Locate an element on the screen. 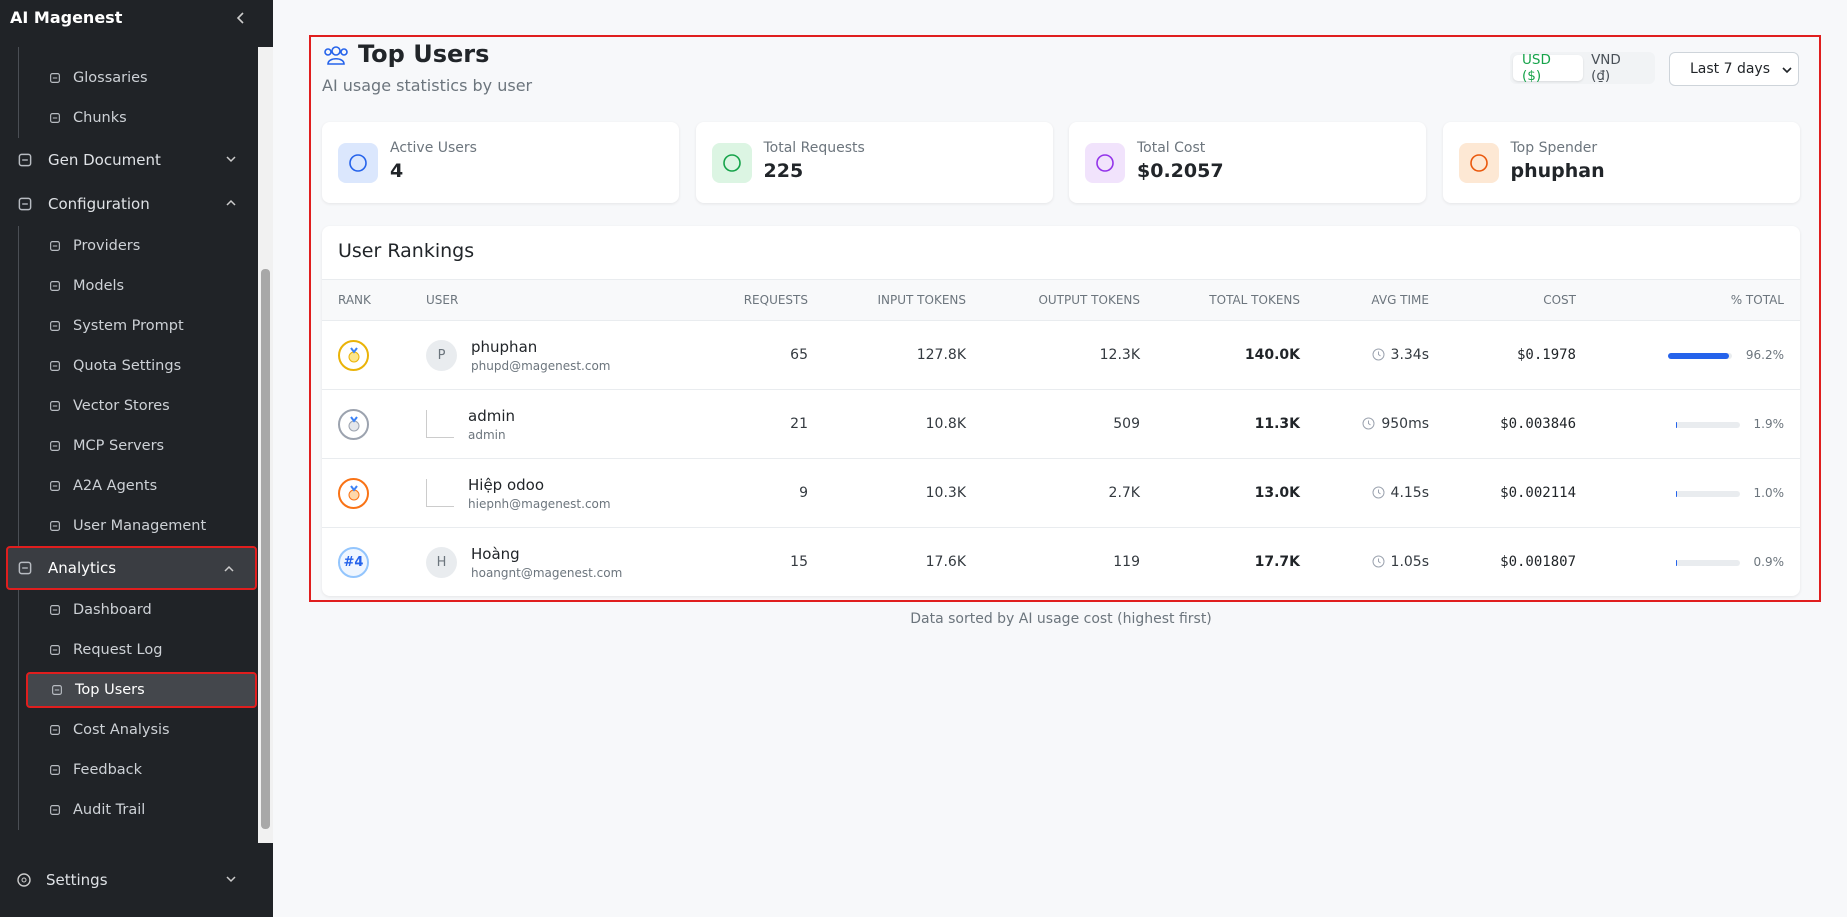  nav-guide is located at coordinates (18, 386).